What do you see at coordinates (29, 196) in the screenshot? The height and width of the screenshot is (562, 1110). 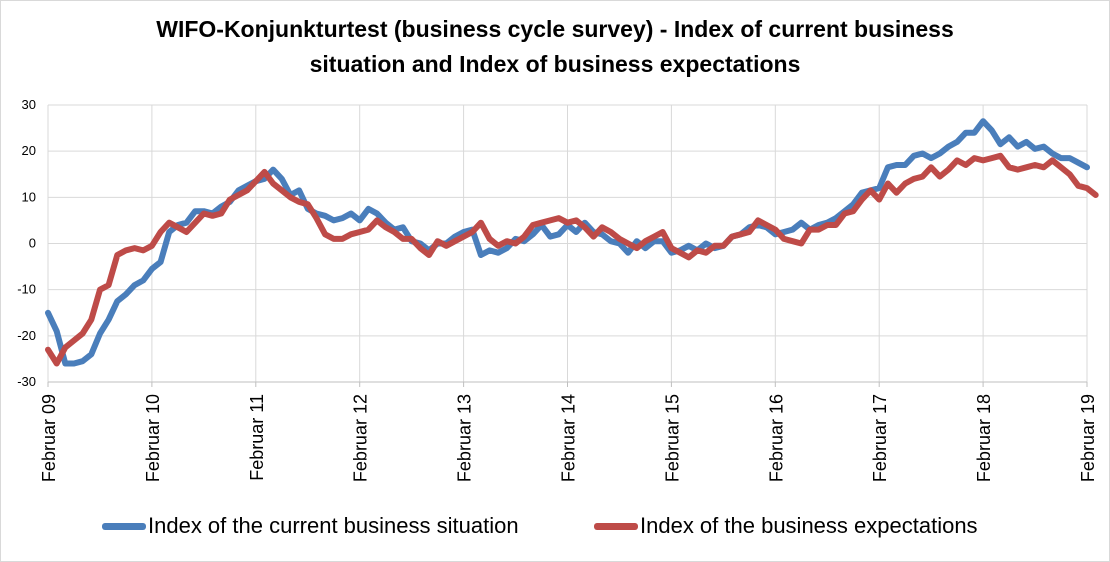 I see `y-tick-label: 10` at bounding box center [29, 196].